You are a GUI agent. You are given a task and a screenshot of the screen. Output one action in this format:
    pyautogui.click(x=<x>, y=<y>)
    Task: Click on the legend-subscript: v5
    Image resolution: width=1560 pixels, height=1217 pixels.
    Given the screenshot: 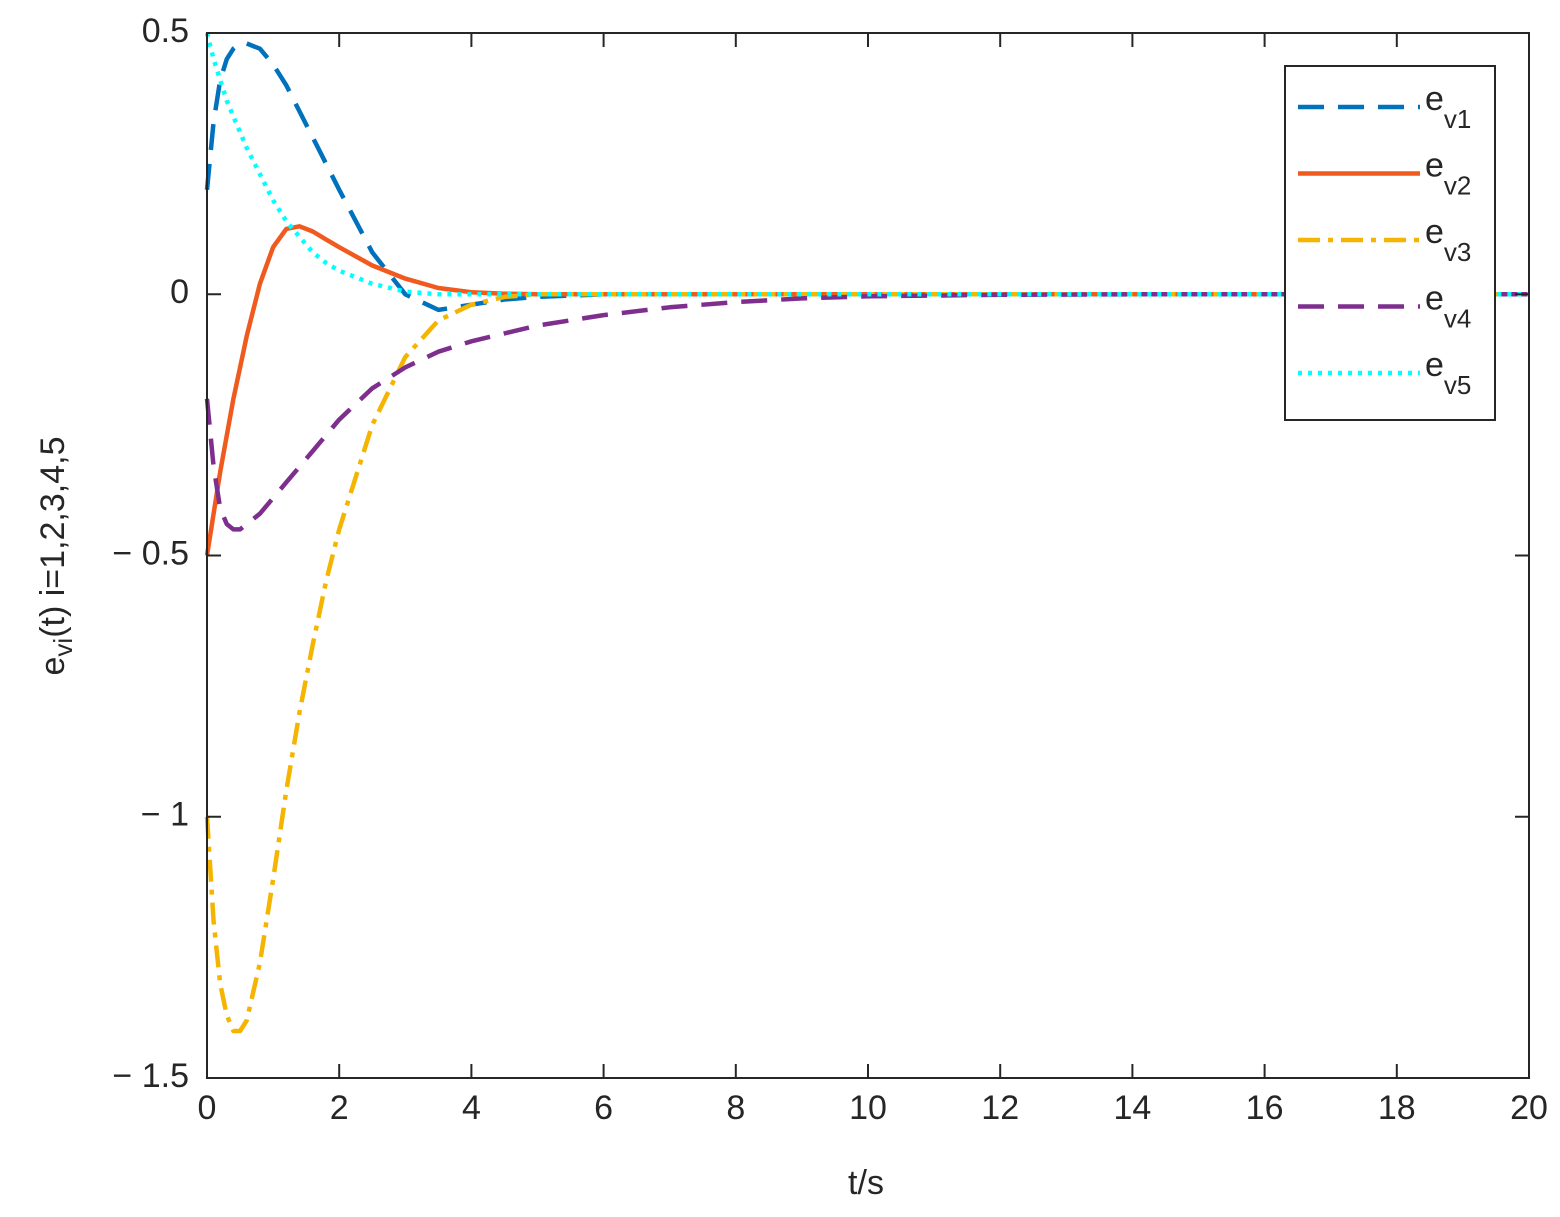 What is the action you would take?
    pyautogui.click(x=1457, y=385)
    